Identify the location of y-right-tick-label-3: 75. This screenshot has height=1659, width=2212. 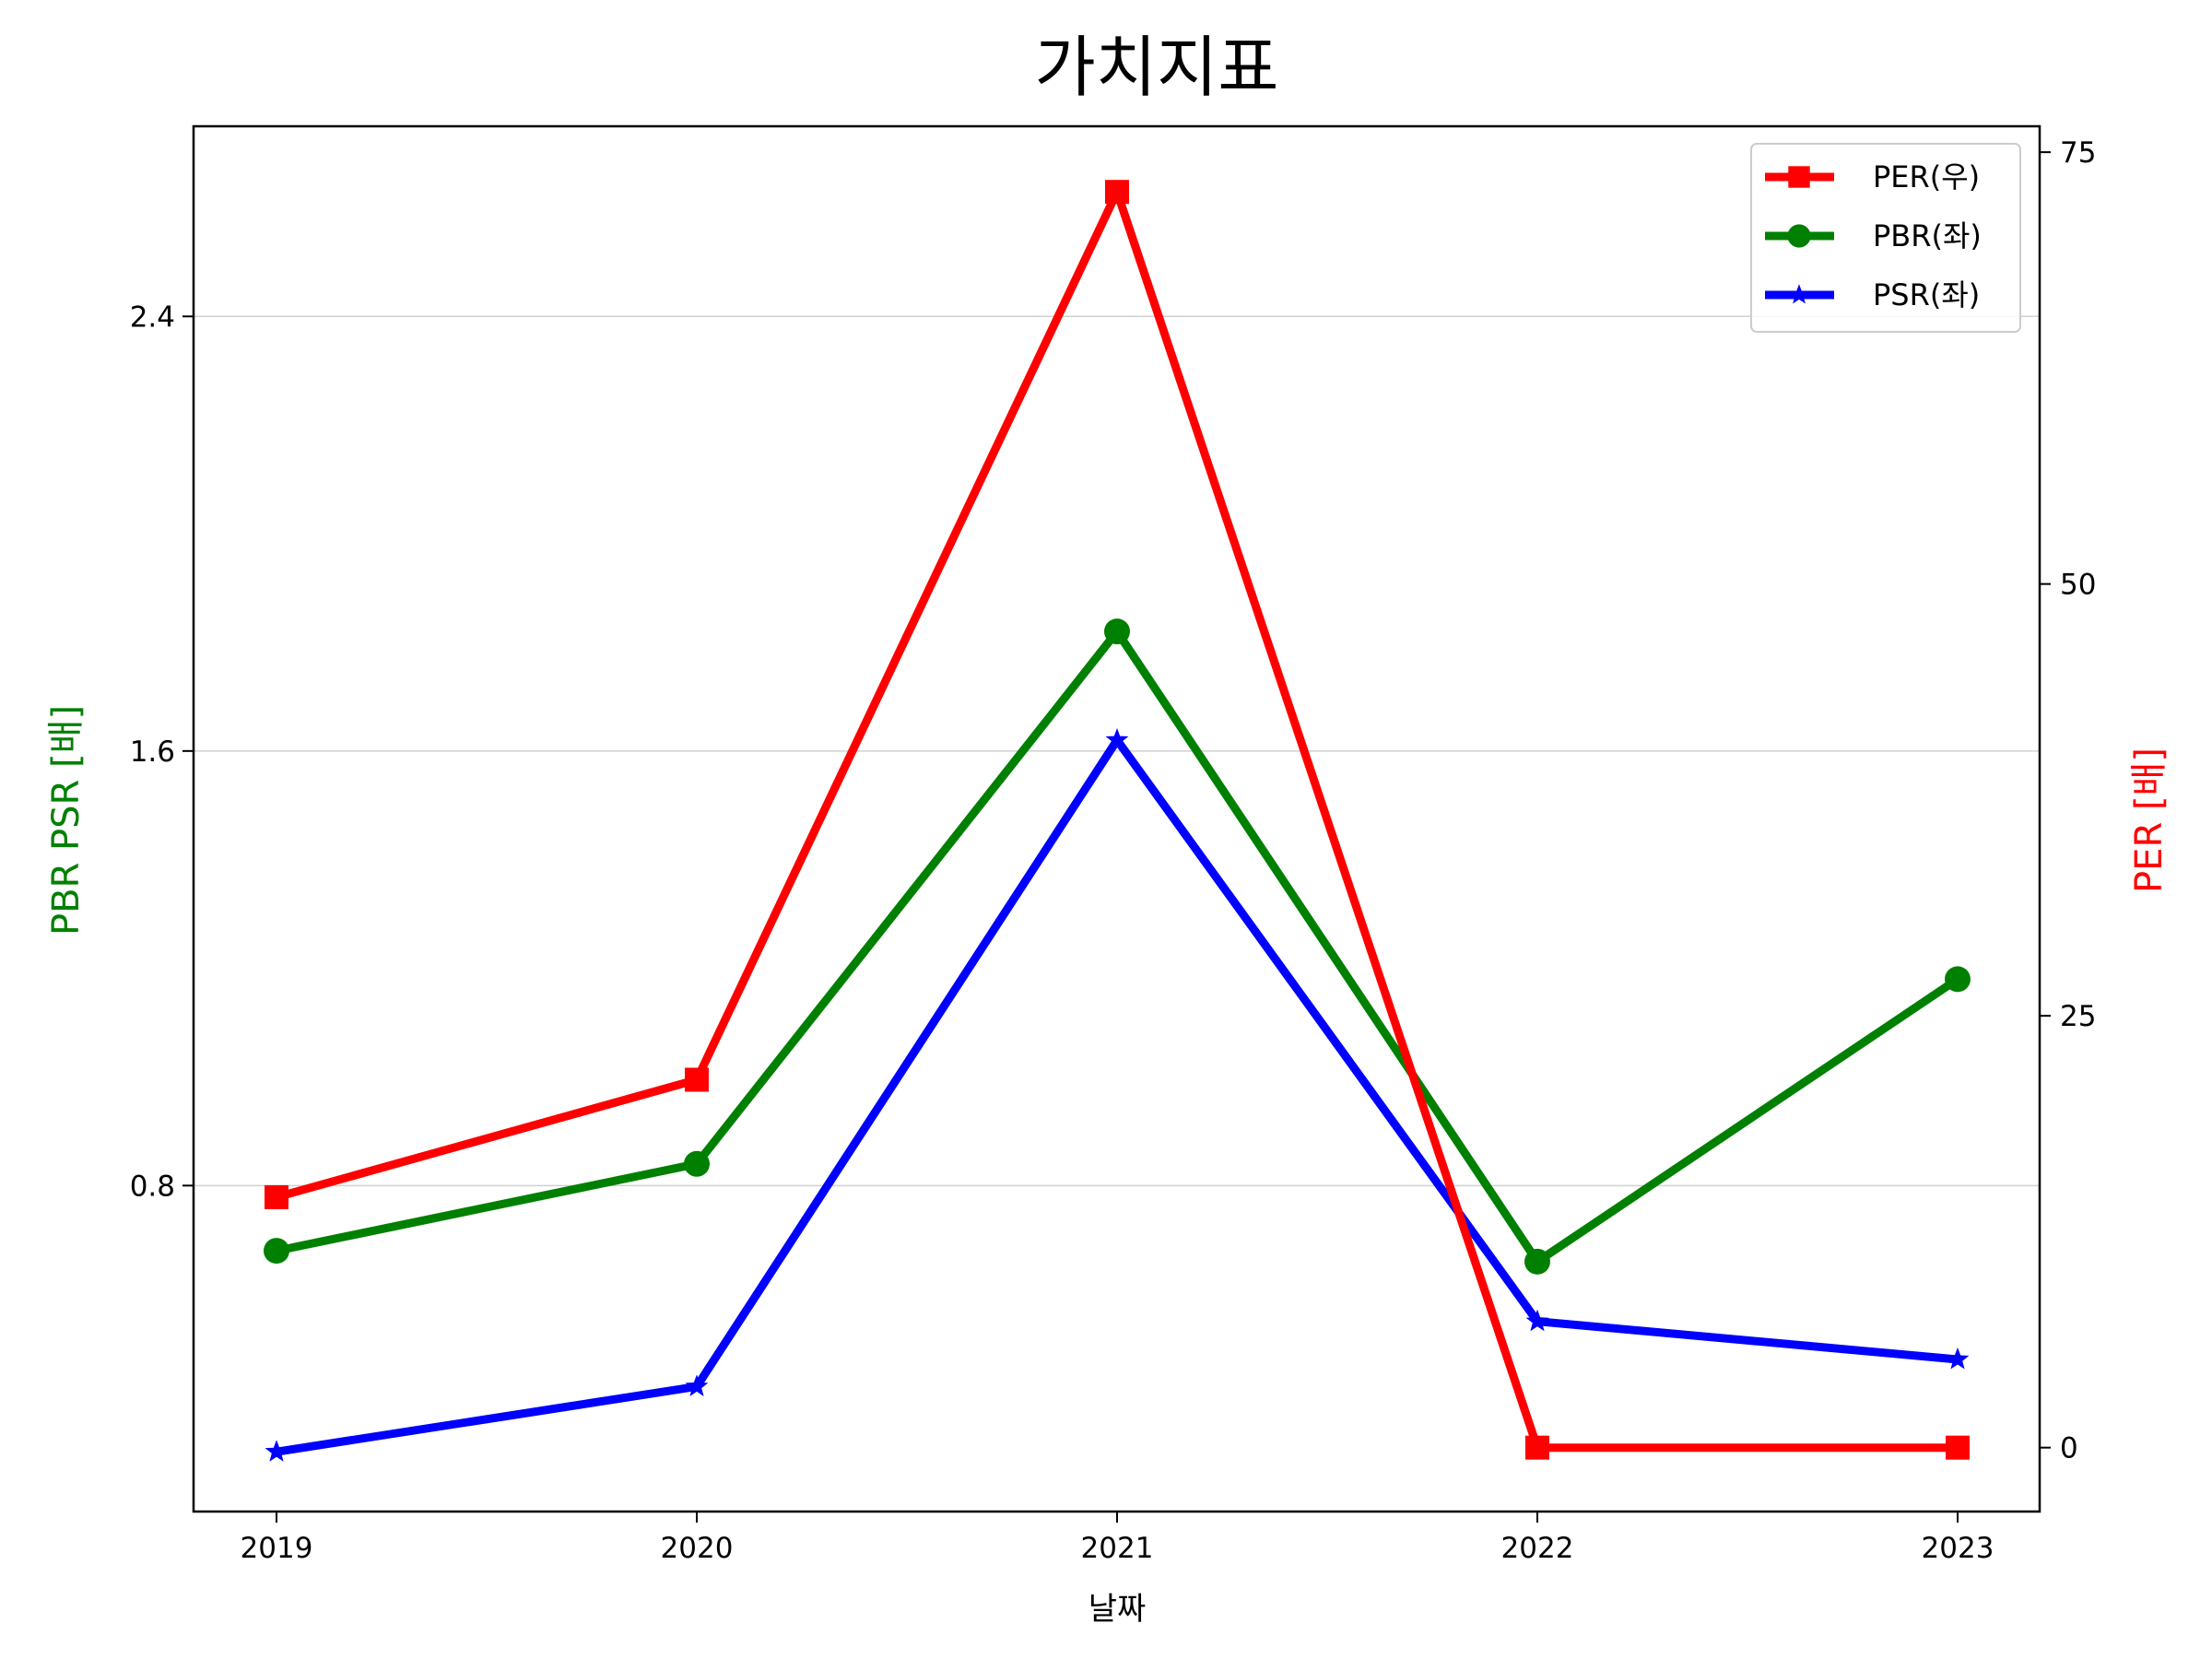
(2078, 153).